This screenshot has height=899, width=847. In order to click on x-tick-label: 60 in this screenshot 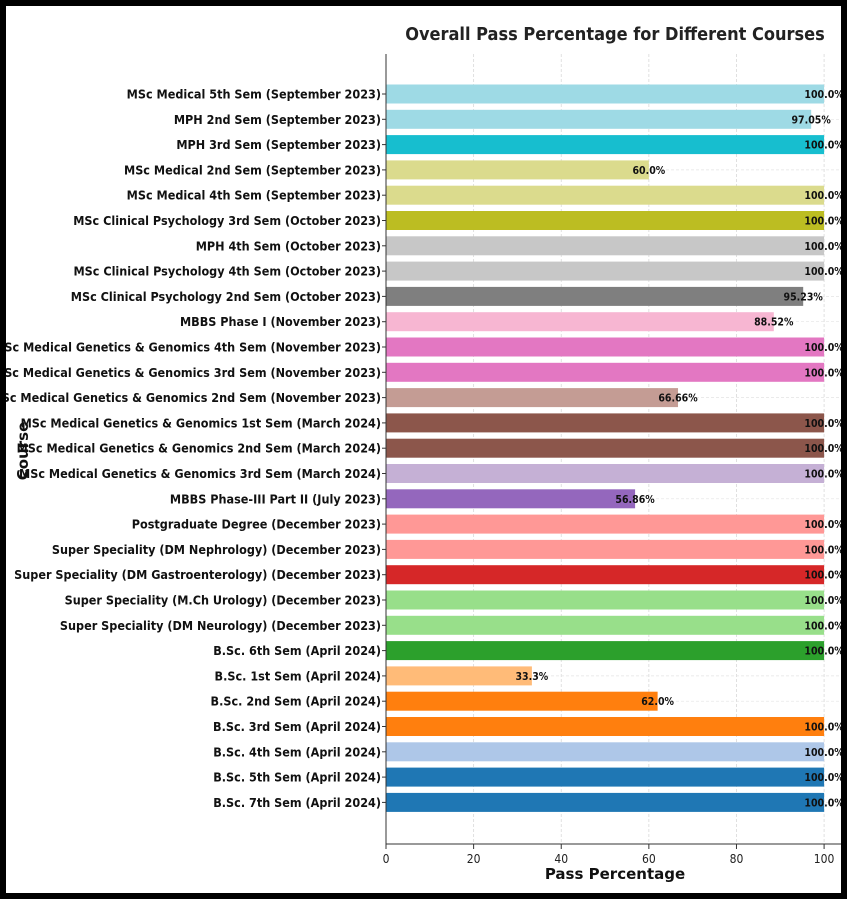, I will do `click(649, 859)`.